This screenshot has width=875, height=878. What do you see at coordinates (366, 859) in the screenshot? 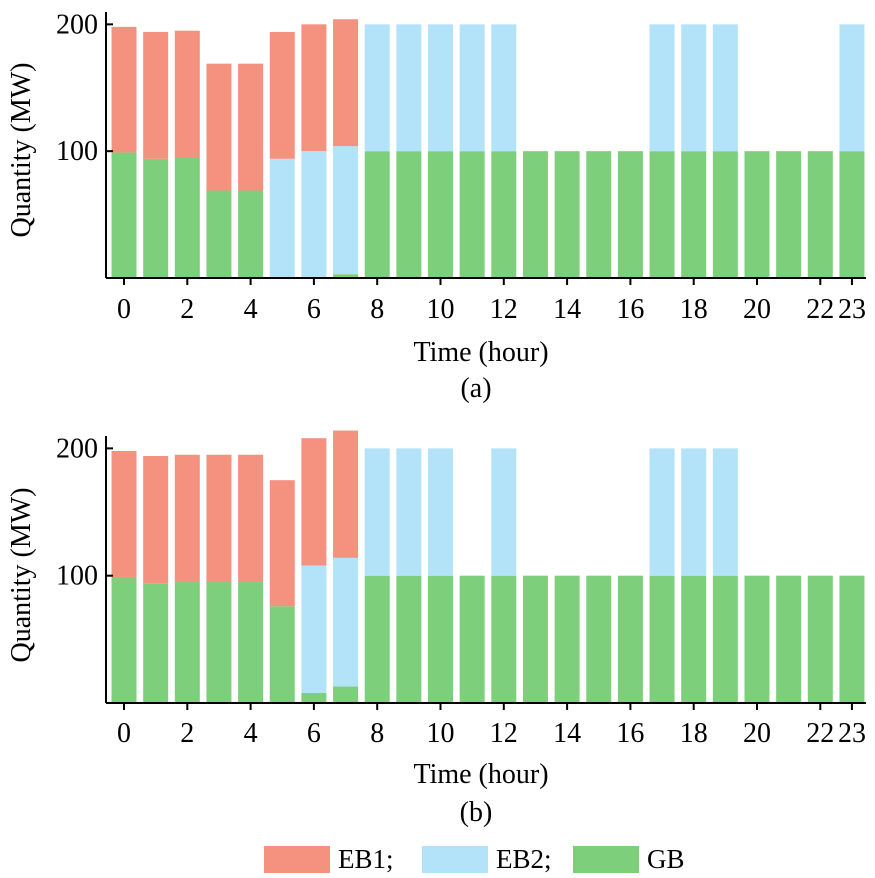
I see `legend-label-eb1: EB1;` at bounding box center [366, 859].